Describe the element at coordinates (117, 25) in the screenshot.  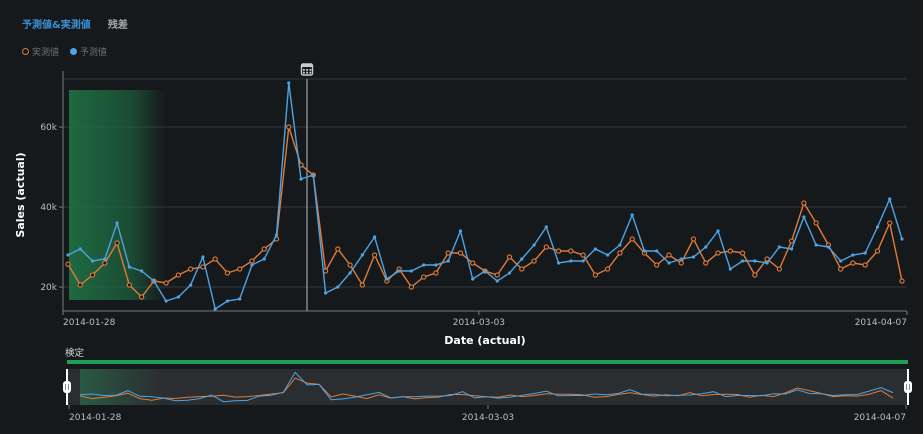
I see `tab-residual: 残差` at that location.